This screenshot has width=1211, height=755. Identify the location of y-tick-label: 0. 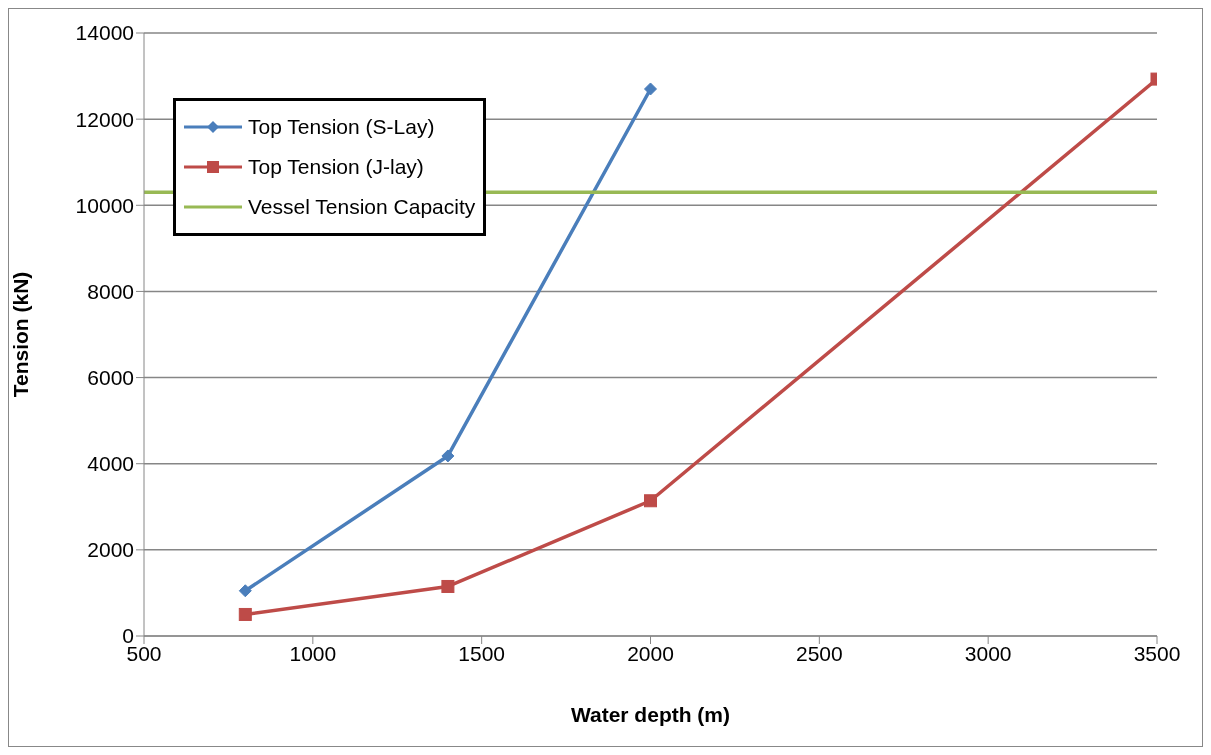
(128, 636).